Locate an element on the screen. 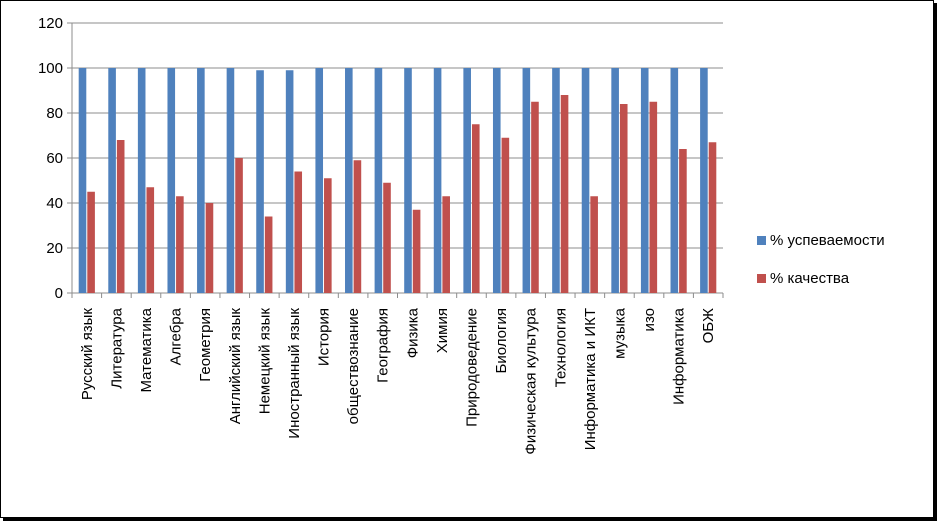 The width and height of the screenshot is (938, 522). y-tick-label: 60 is located at coordinates (54, 158).